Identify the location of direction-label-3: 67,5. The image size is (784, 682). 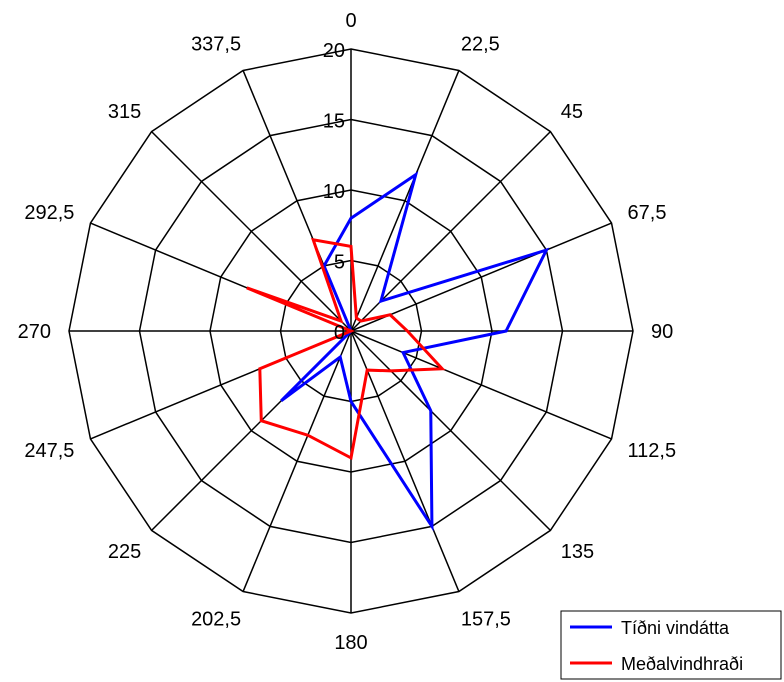
(647, 213).